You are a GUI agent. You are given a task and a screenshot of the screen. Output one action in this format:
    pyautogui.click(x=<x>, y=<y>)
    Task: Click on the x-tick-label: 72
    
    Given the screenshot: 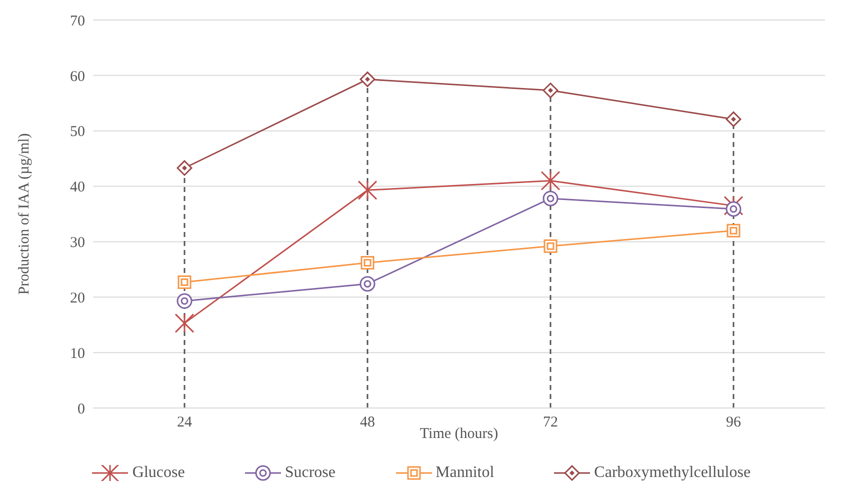 What is the action you would take?
    pyautogui.click(x=550, y=422)
    